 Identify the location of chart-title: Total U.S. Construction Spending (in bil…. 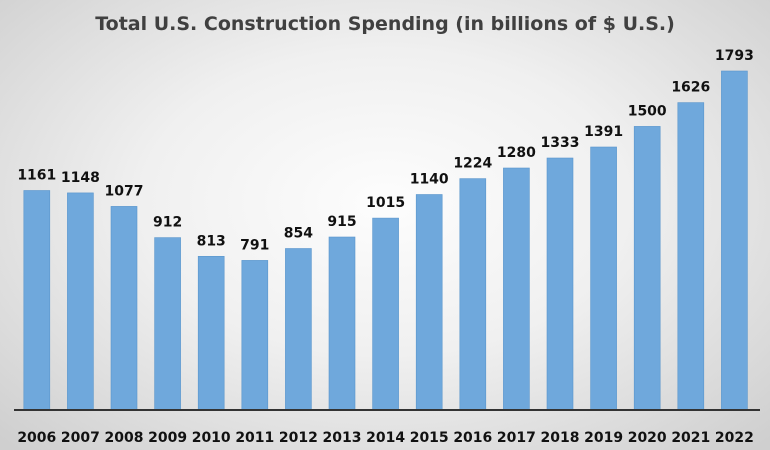
(385, 24).